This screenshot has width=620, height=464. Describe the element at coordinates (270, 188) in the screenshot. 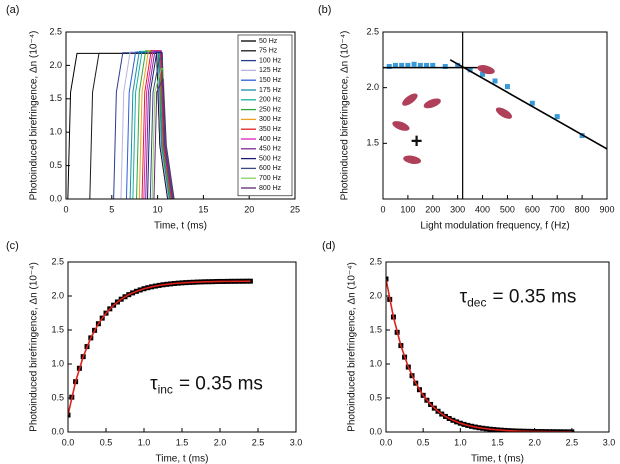

I see `legend-label: 800 Hz` at that location.